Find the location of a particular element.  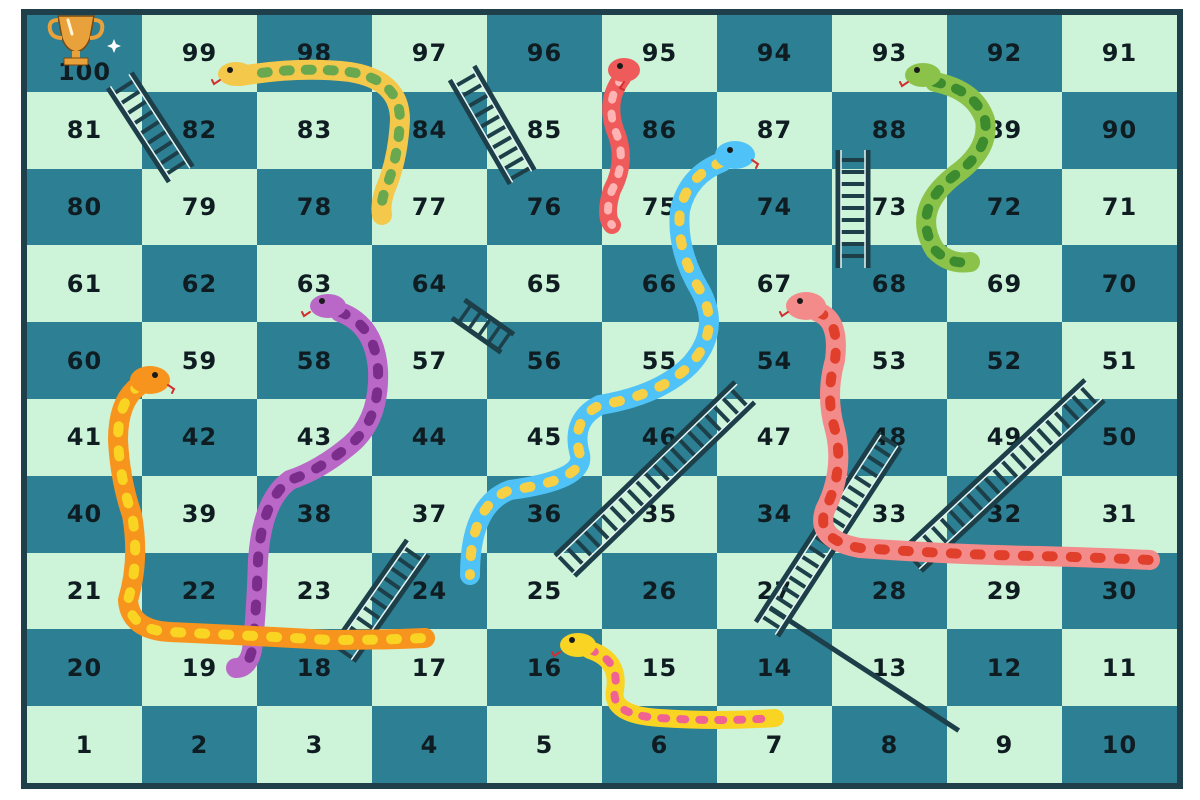

board-square-1: 1 is located at coordinates (84, 744).